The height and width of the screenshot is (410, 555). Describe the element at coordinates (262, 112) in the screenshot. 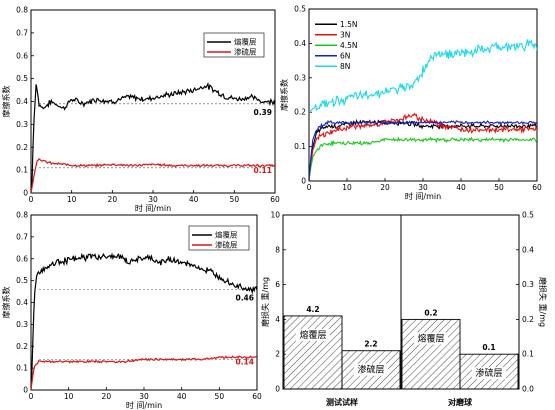

I see `value-annotation: 0.39` at that location.